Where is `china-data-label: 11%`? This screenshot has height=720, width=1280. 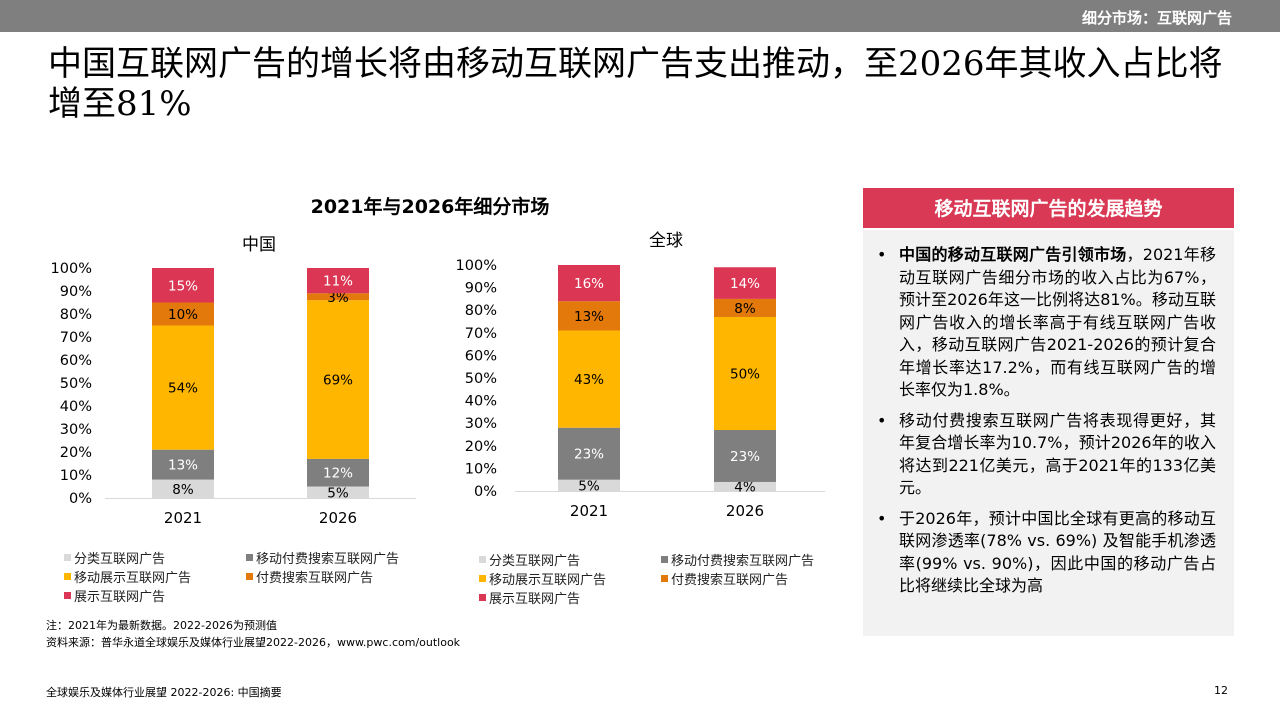
china-data-label: 11% is located at coordinates (338, 282).